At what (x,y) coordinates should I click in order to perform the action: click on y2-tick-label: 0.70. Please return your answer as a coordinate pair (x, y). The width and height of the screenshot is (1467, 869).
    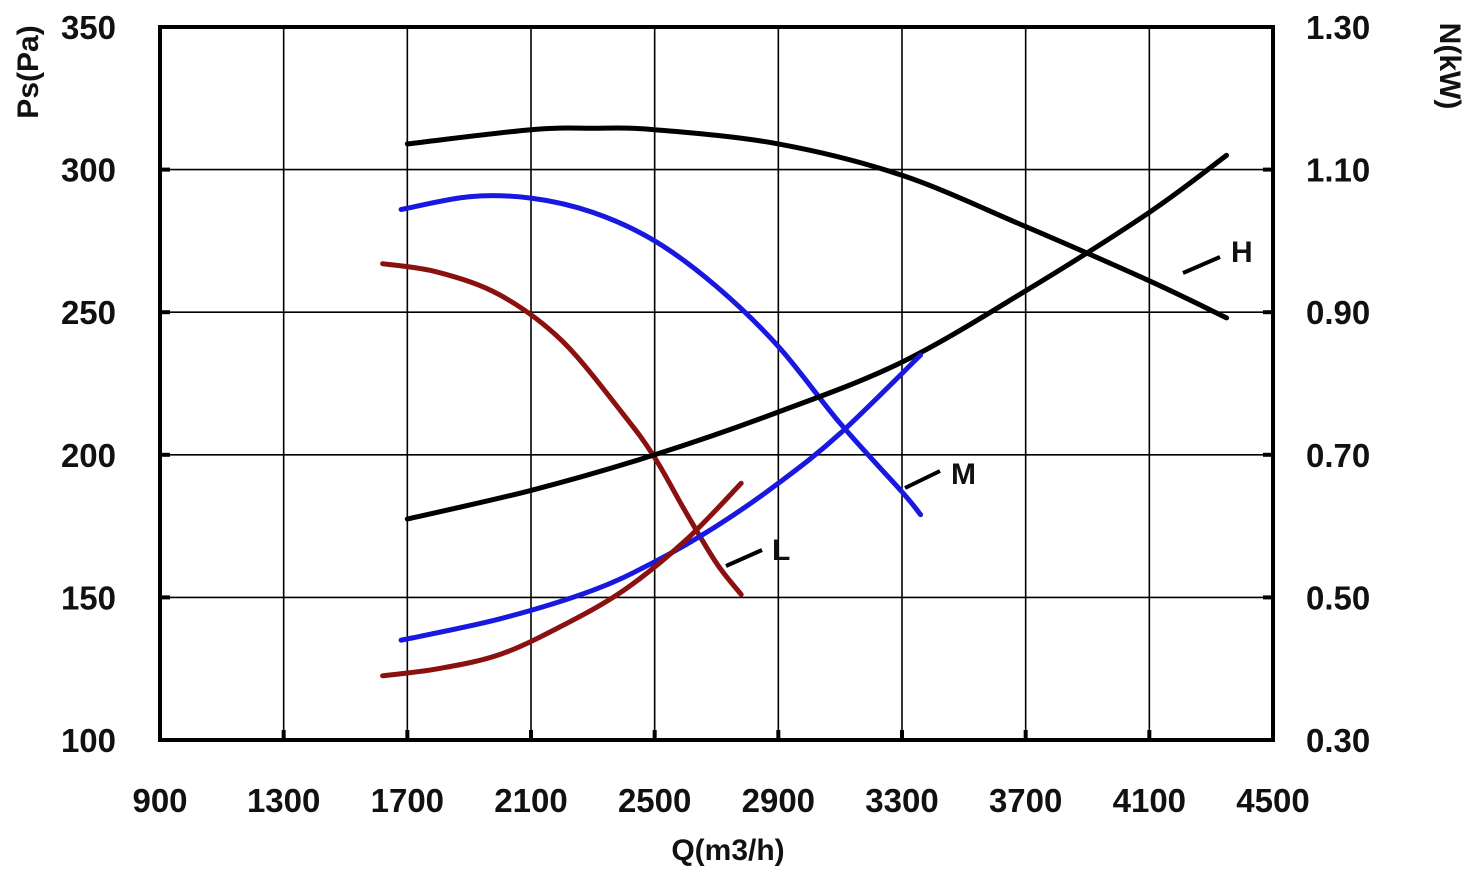
    Looking at the image, I should click on (1338, 455).